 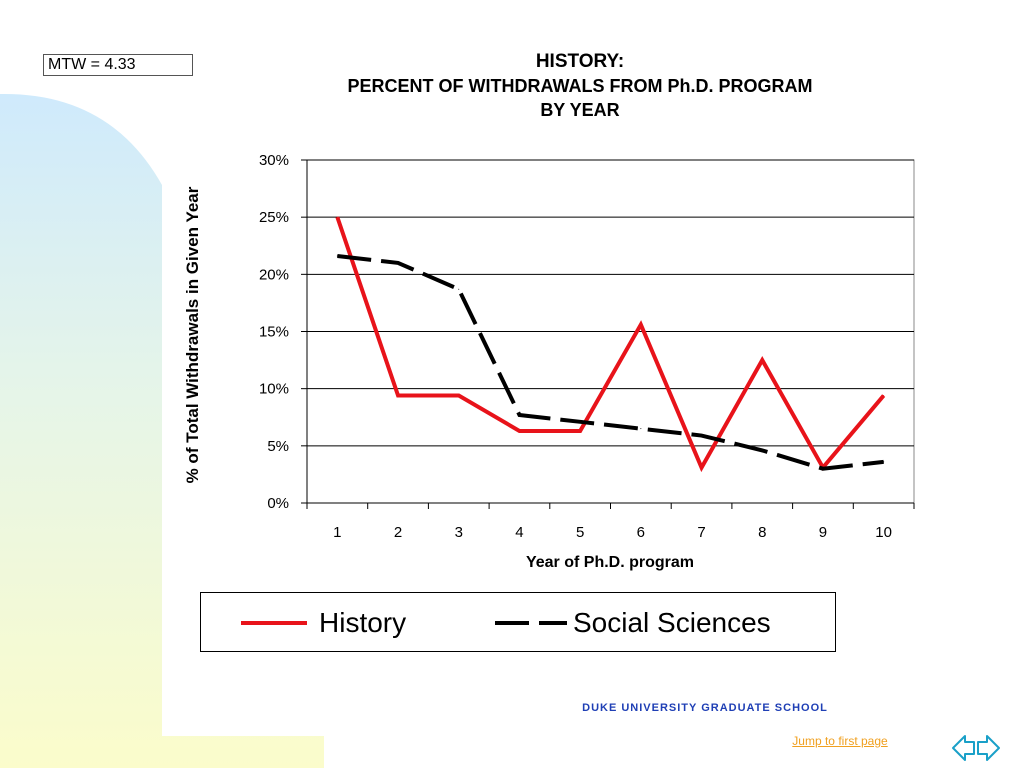 I want to click on x-tick-label: 1, so click(x=337, y=532).